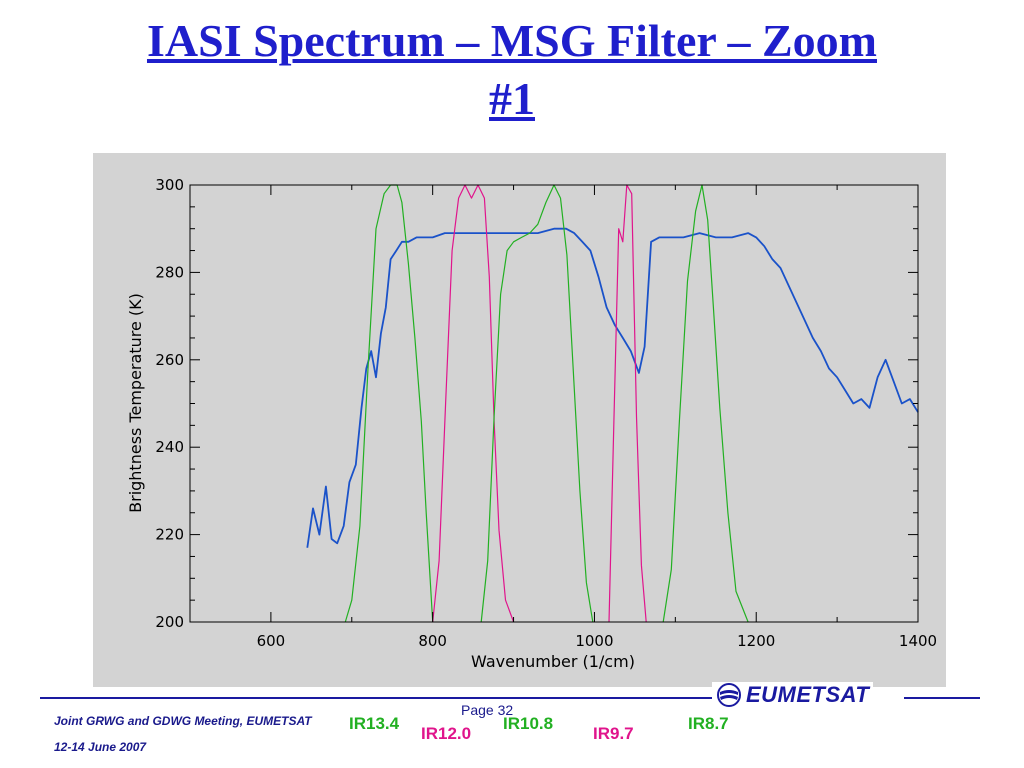 The height and width of the screenshot is (768, 1024). Describe the element at coordinates (374, 723) in the screenshot. I see `band-label-ir13-4: IR13.4` at that location.